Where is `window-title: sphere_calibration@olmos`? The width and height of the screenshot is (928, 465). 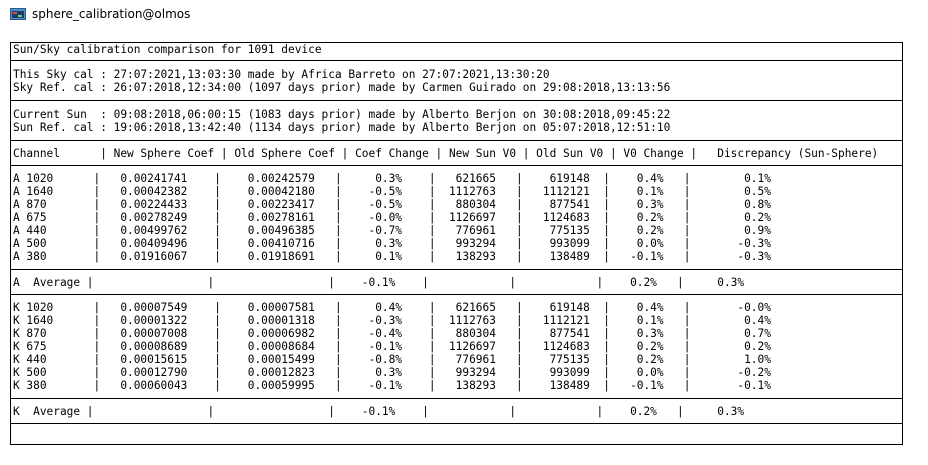 window-title: sphere_calibration@olmos is located at coordinates (111, 14).